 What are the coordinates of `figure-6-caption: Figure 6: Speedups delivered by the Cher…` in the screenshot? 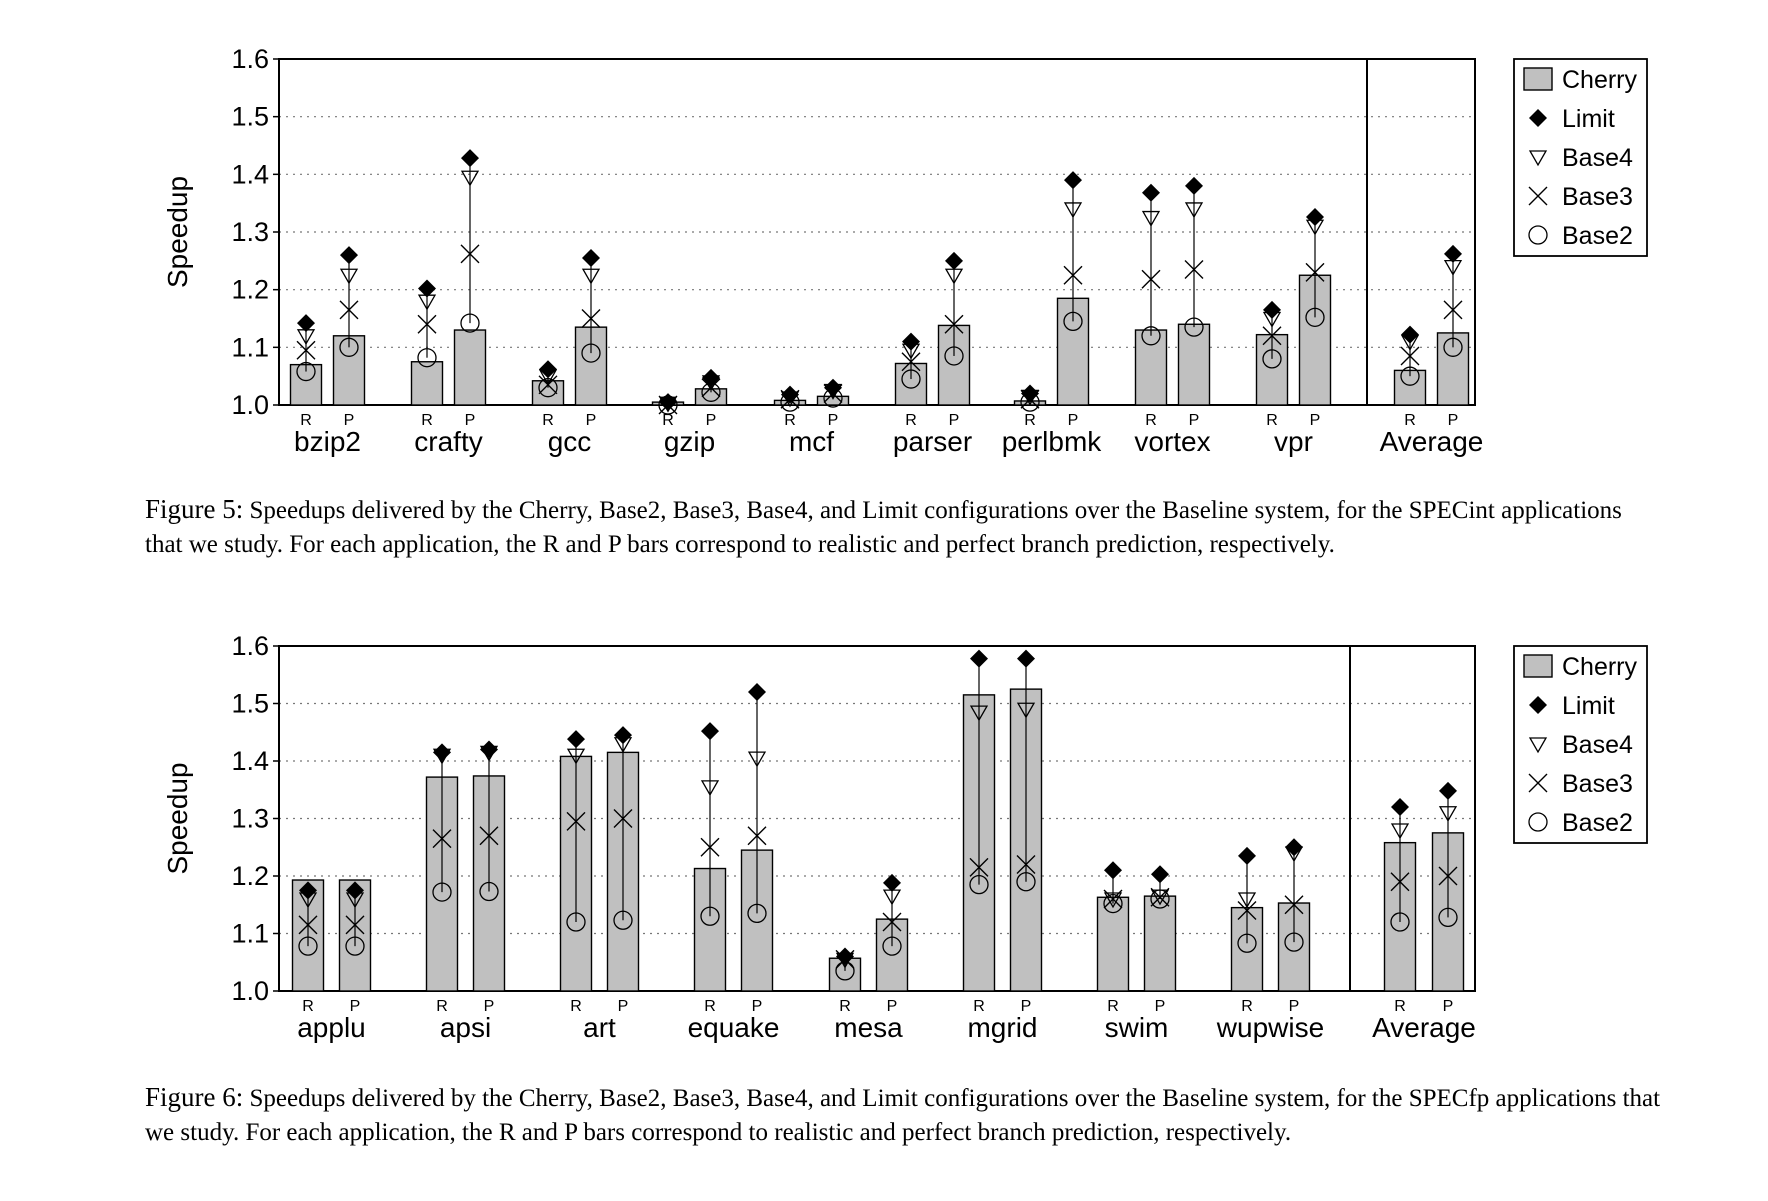 It's located at (905, 1115).